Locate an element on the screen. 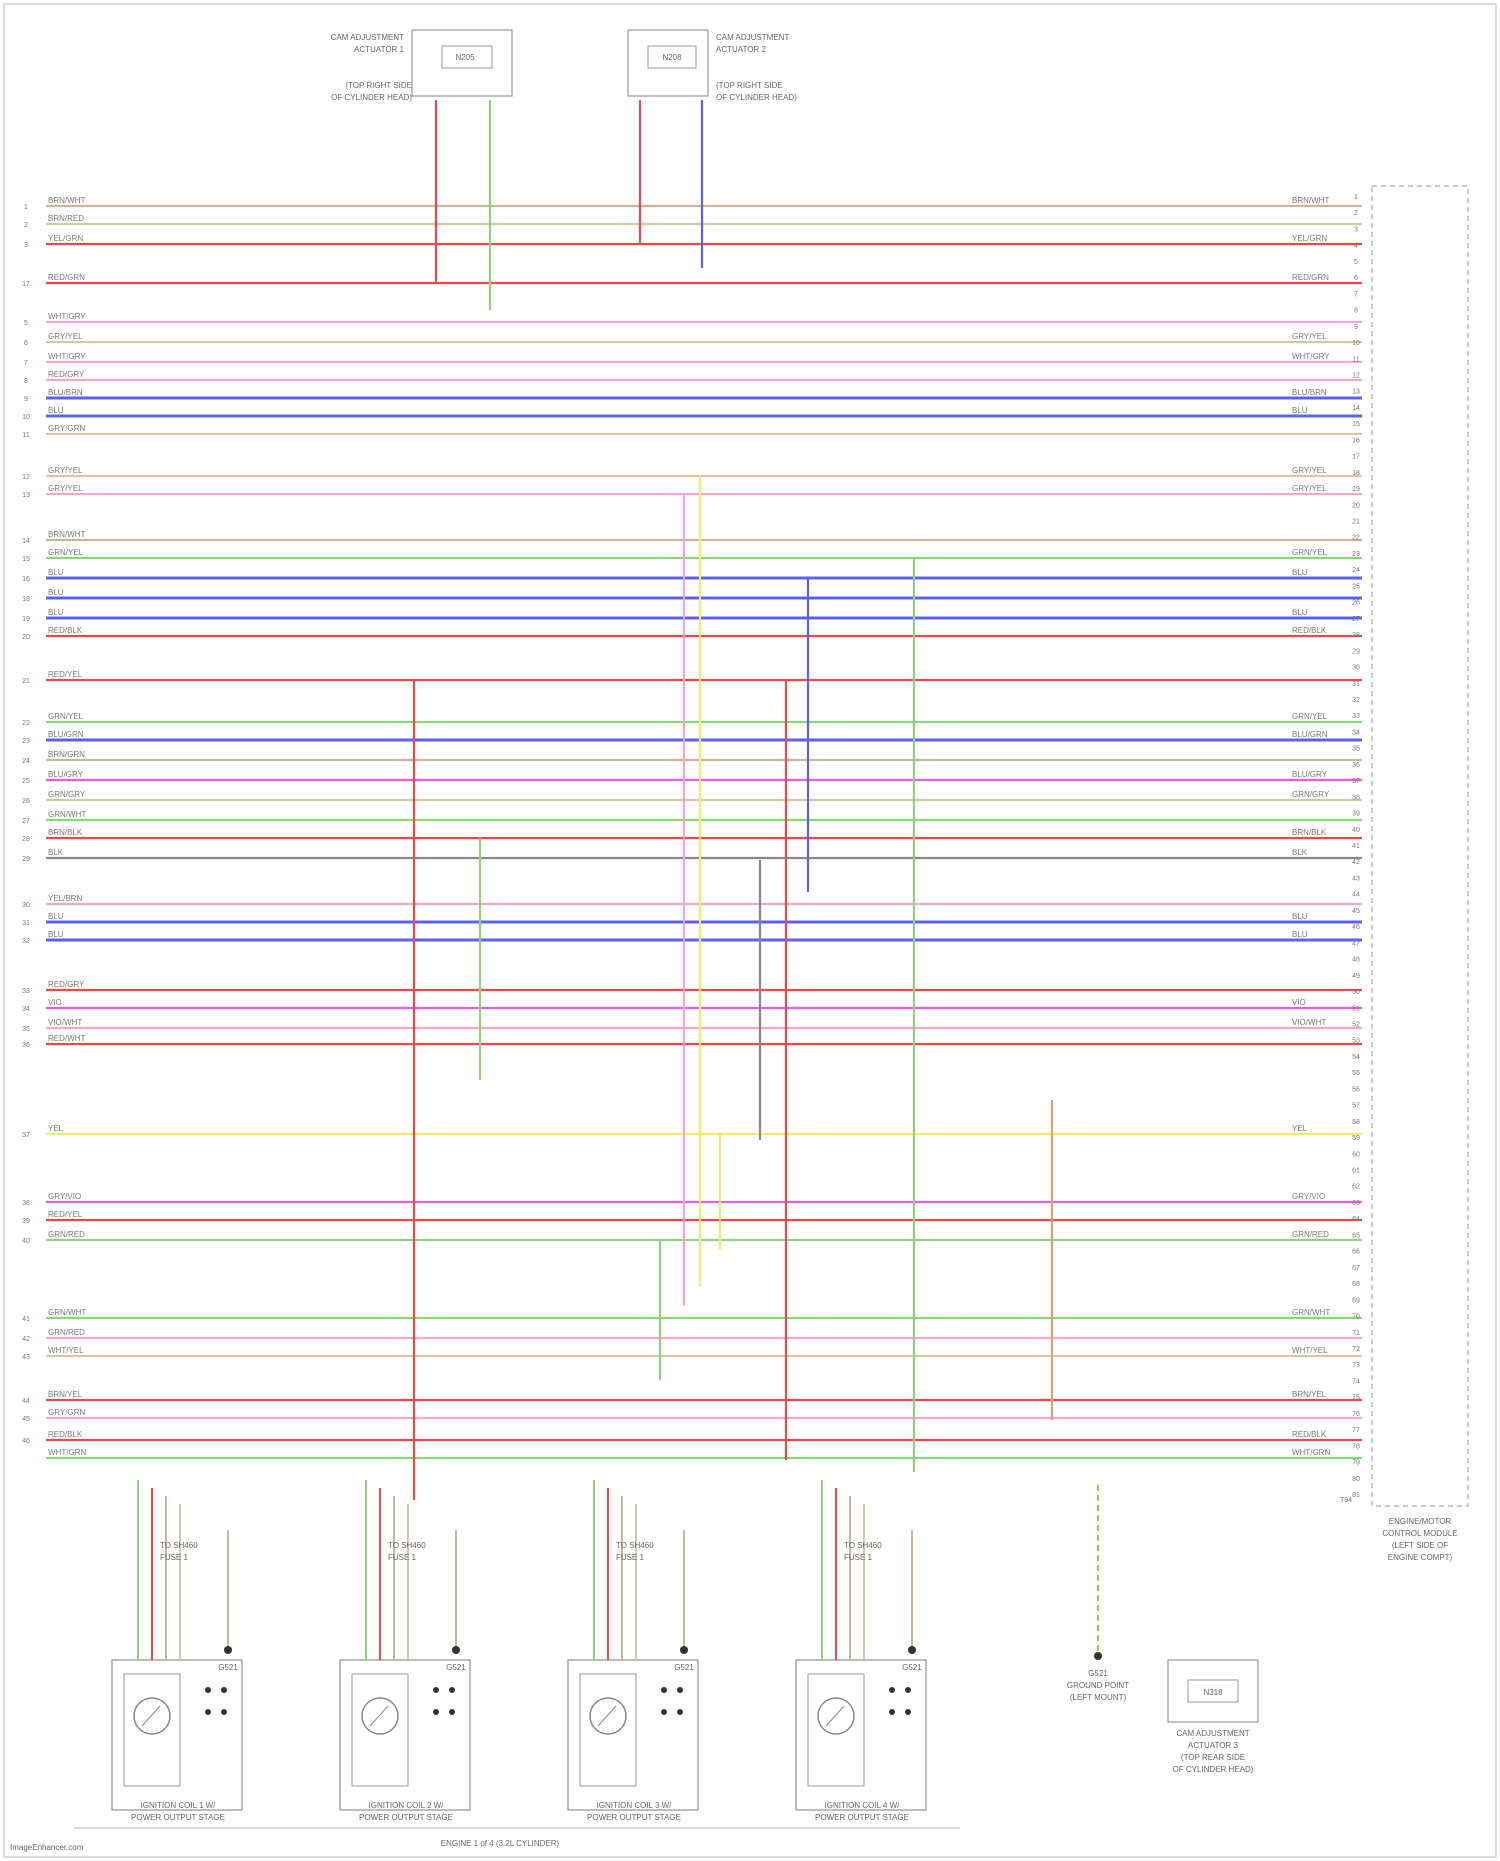  ecm-pin-number: 25 is located at coordinates (1356, 586).